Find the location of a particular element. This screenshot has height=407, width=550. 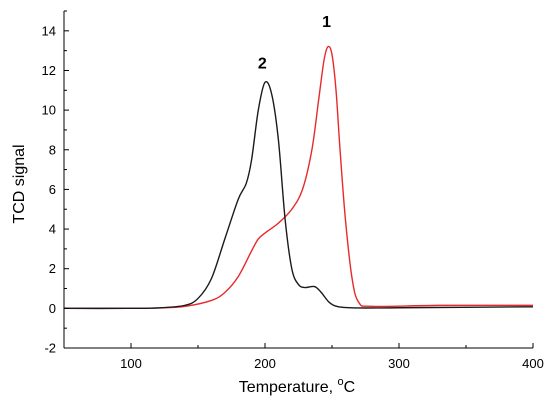

series-1-label: 1 is located at coordinates (326, 22).